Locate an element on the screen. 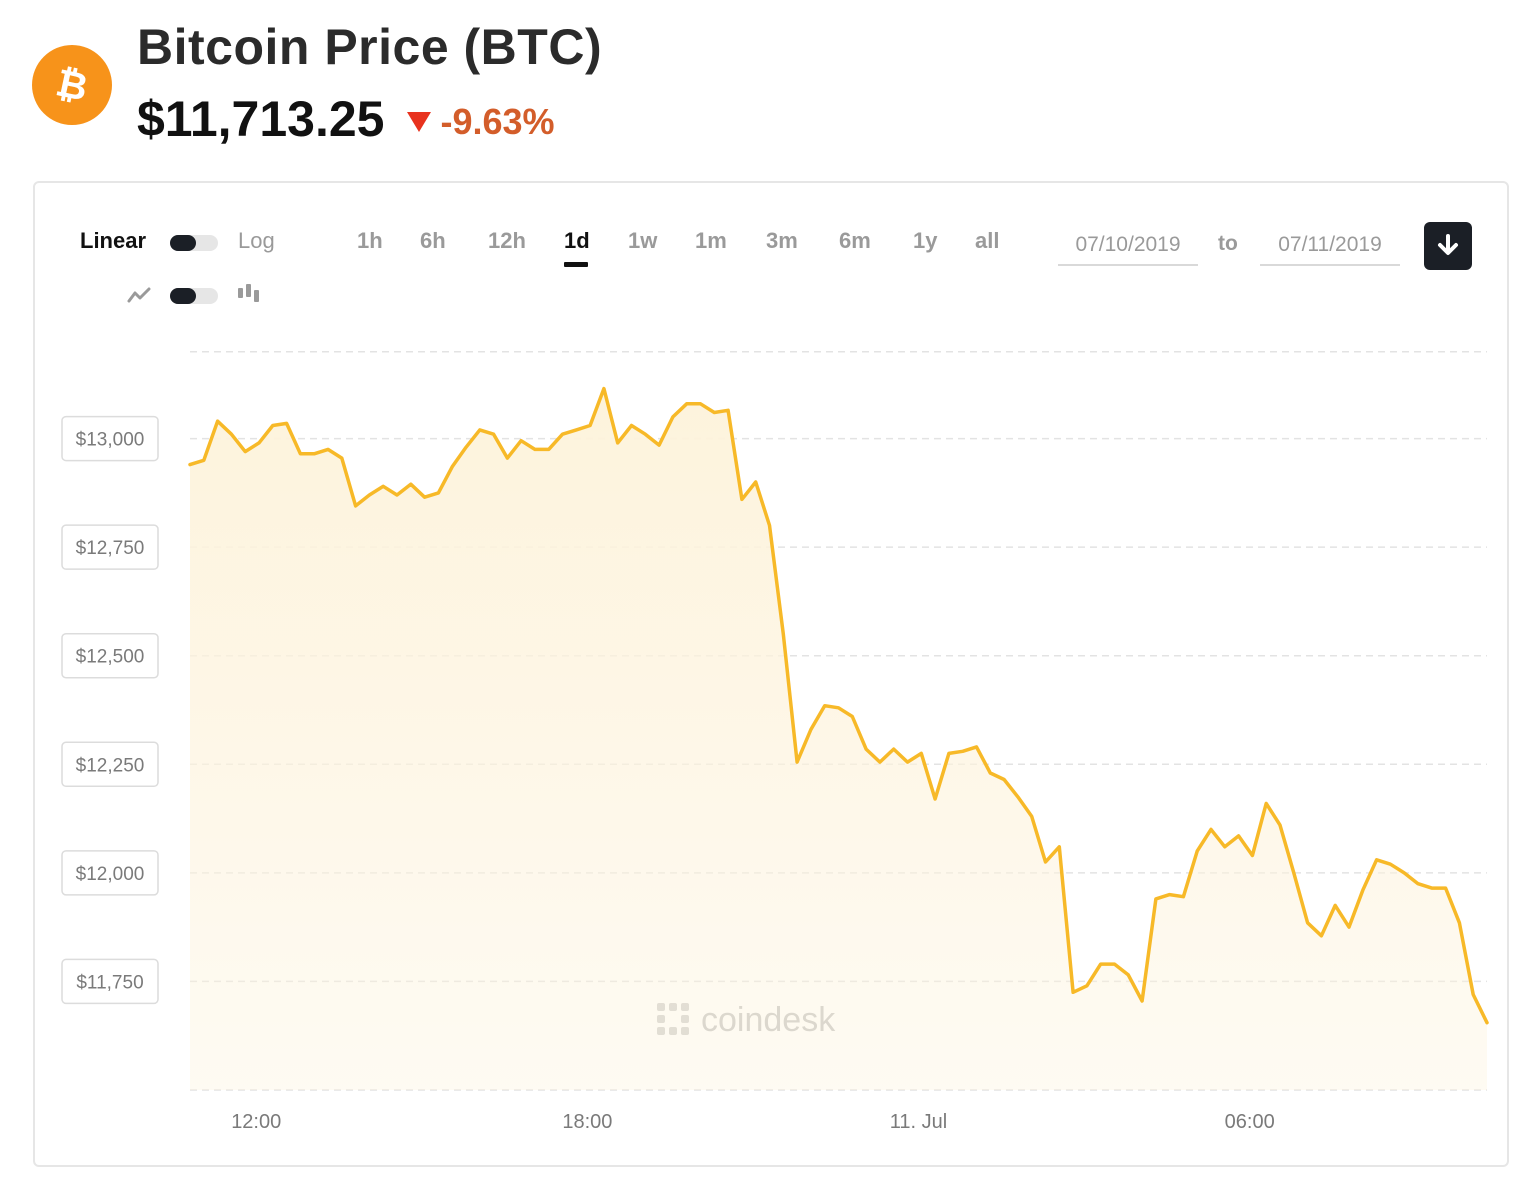 Image resolution: width=1528 pixels, height=1190 pixels. tab-1h: 1h is located at coordinates (370, 240).